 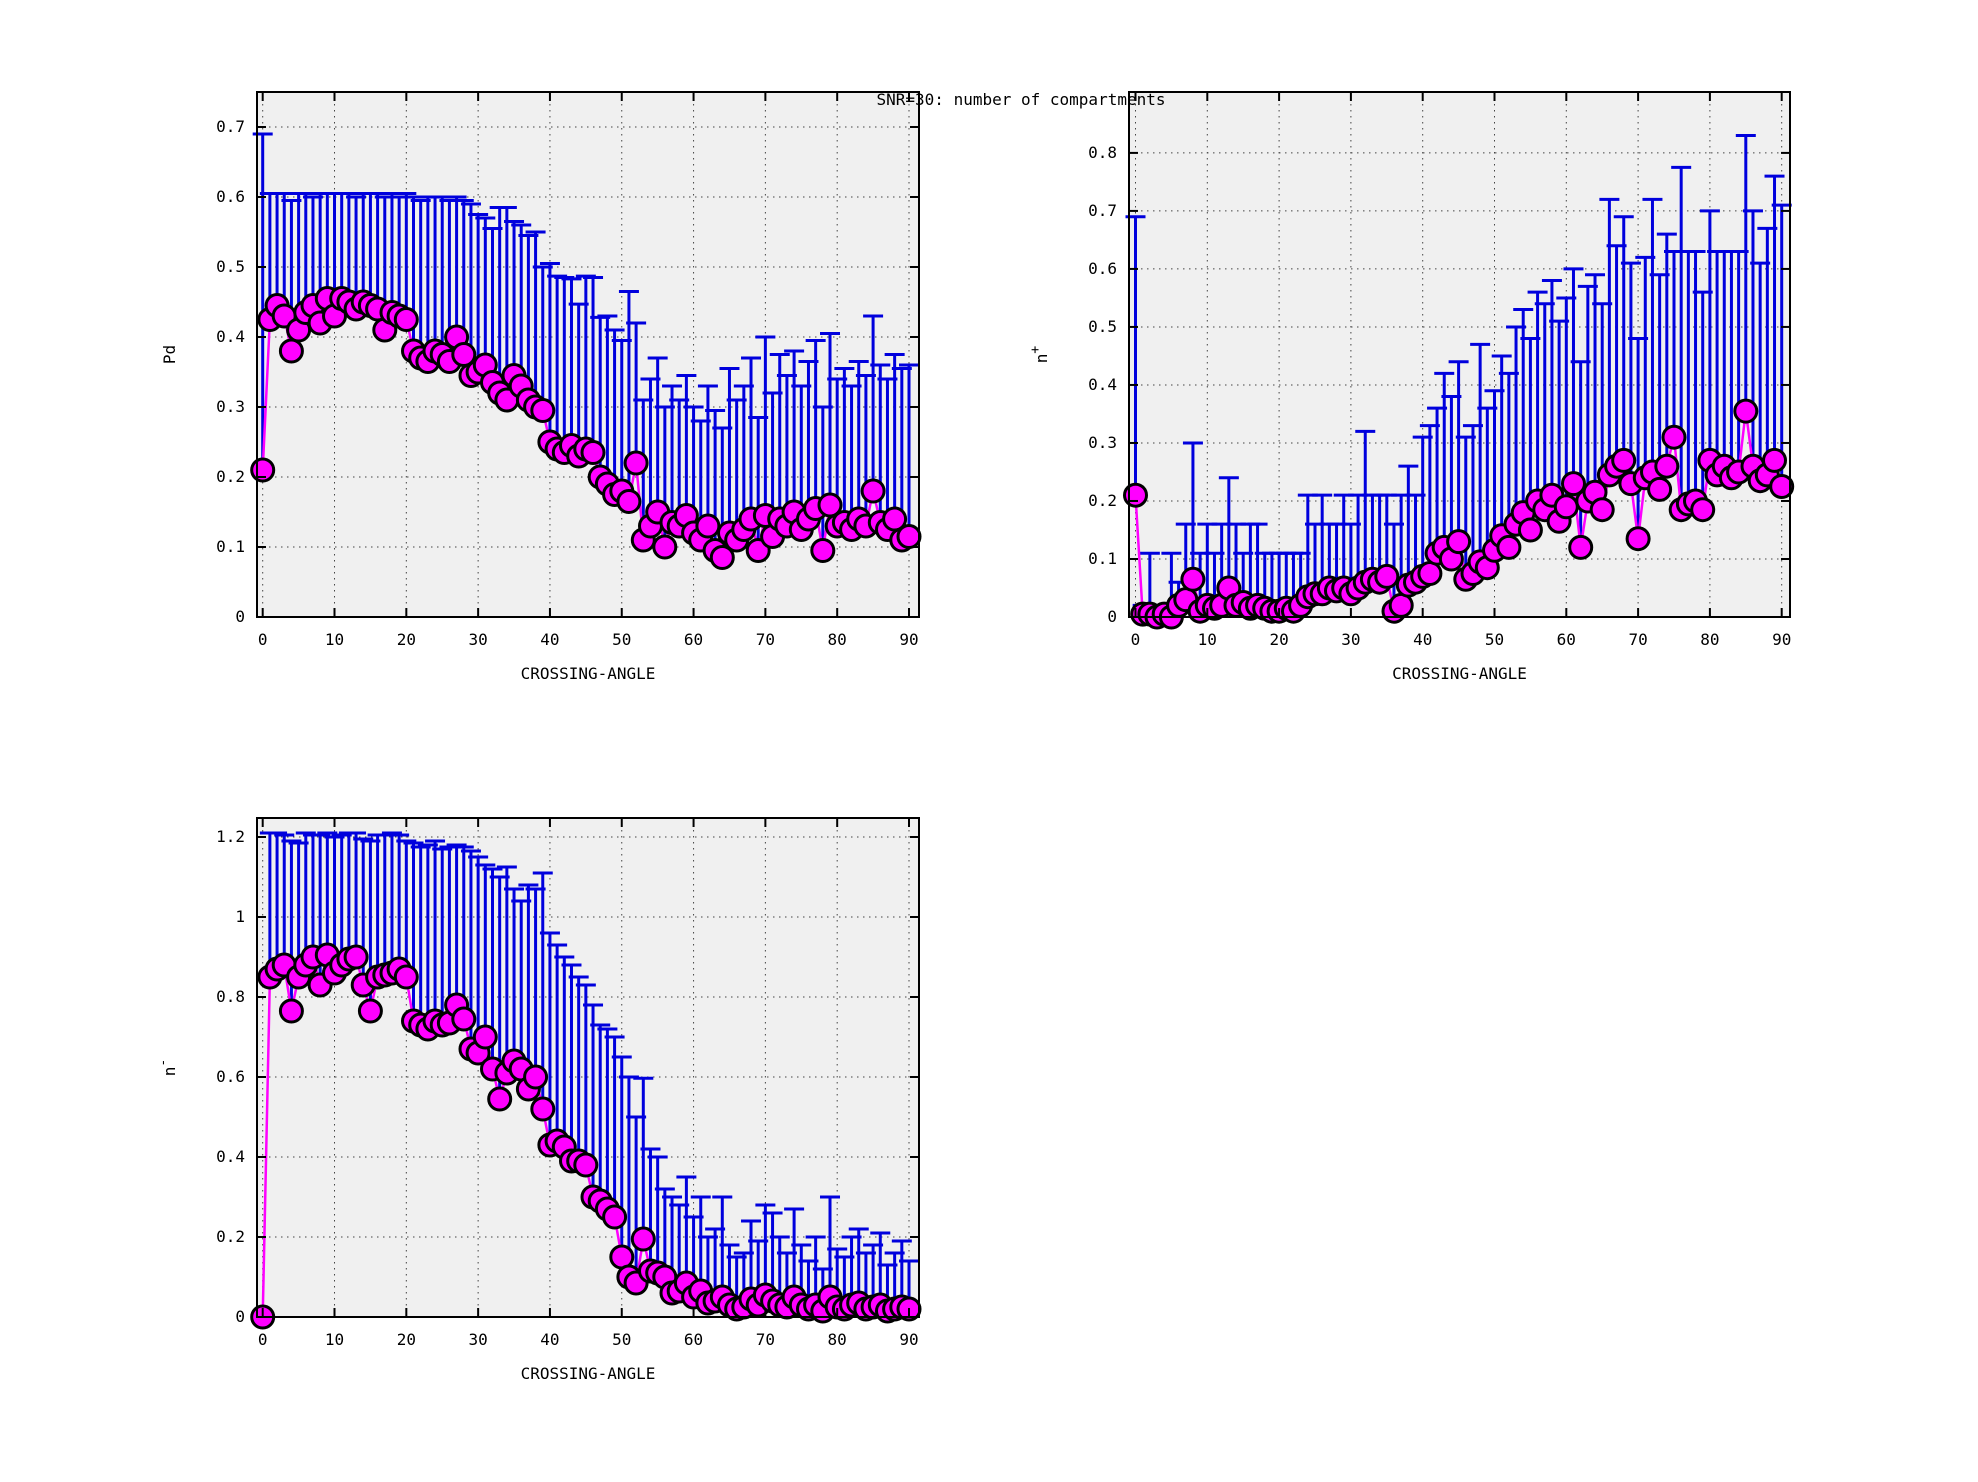 I want to click on error-bars-n-plus, so click(x=1458, y=375).